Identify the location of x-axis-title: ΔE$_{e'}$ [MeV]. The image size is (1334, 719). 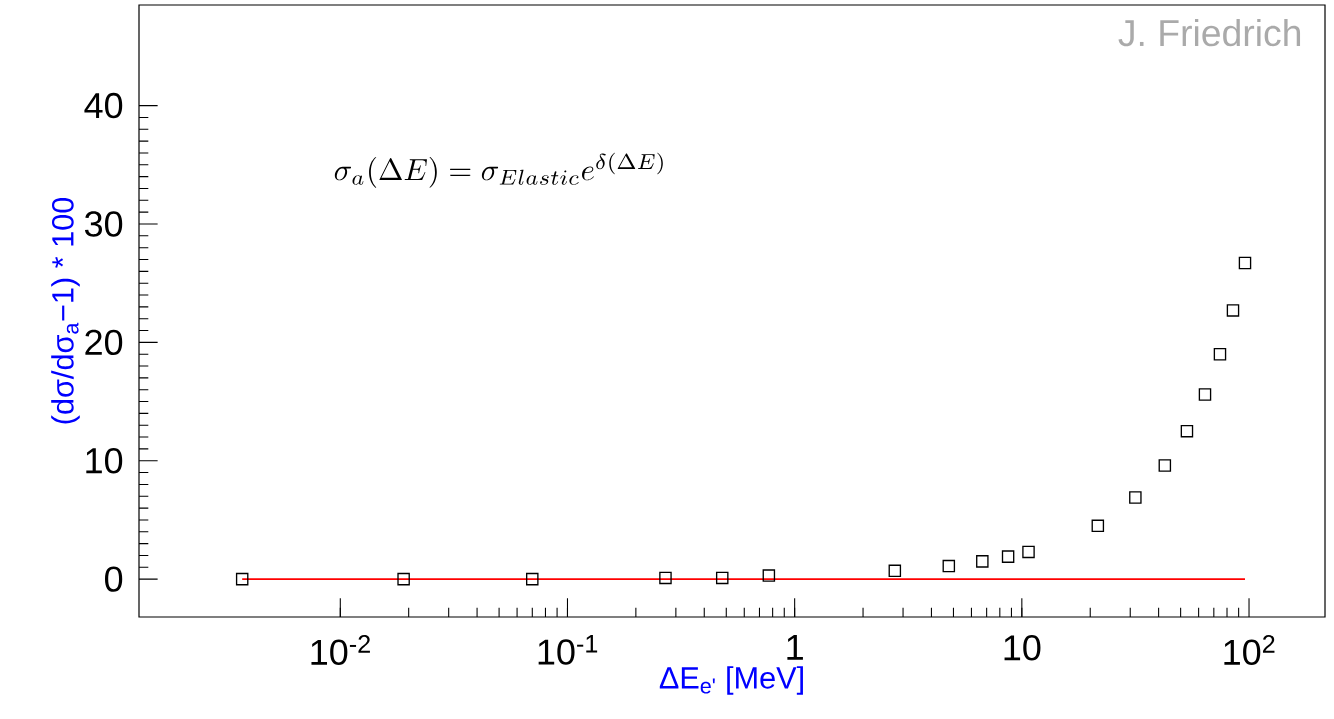
(731, 680).